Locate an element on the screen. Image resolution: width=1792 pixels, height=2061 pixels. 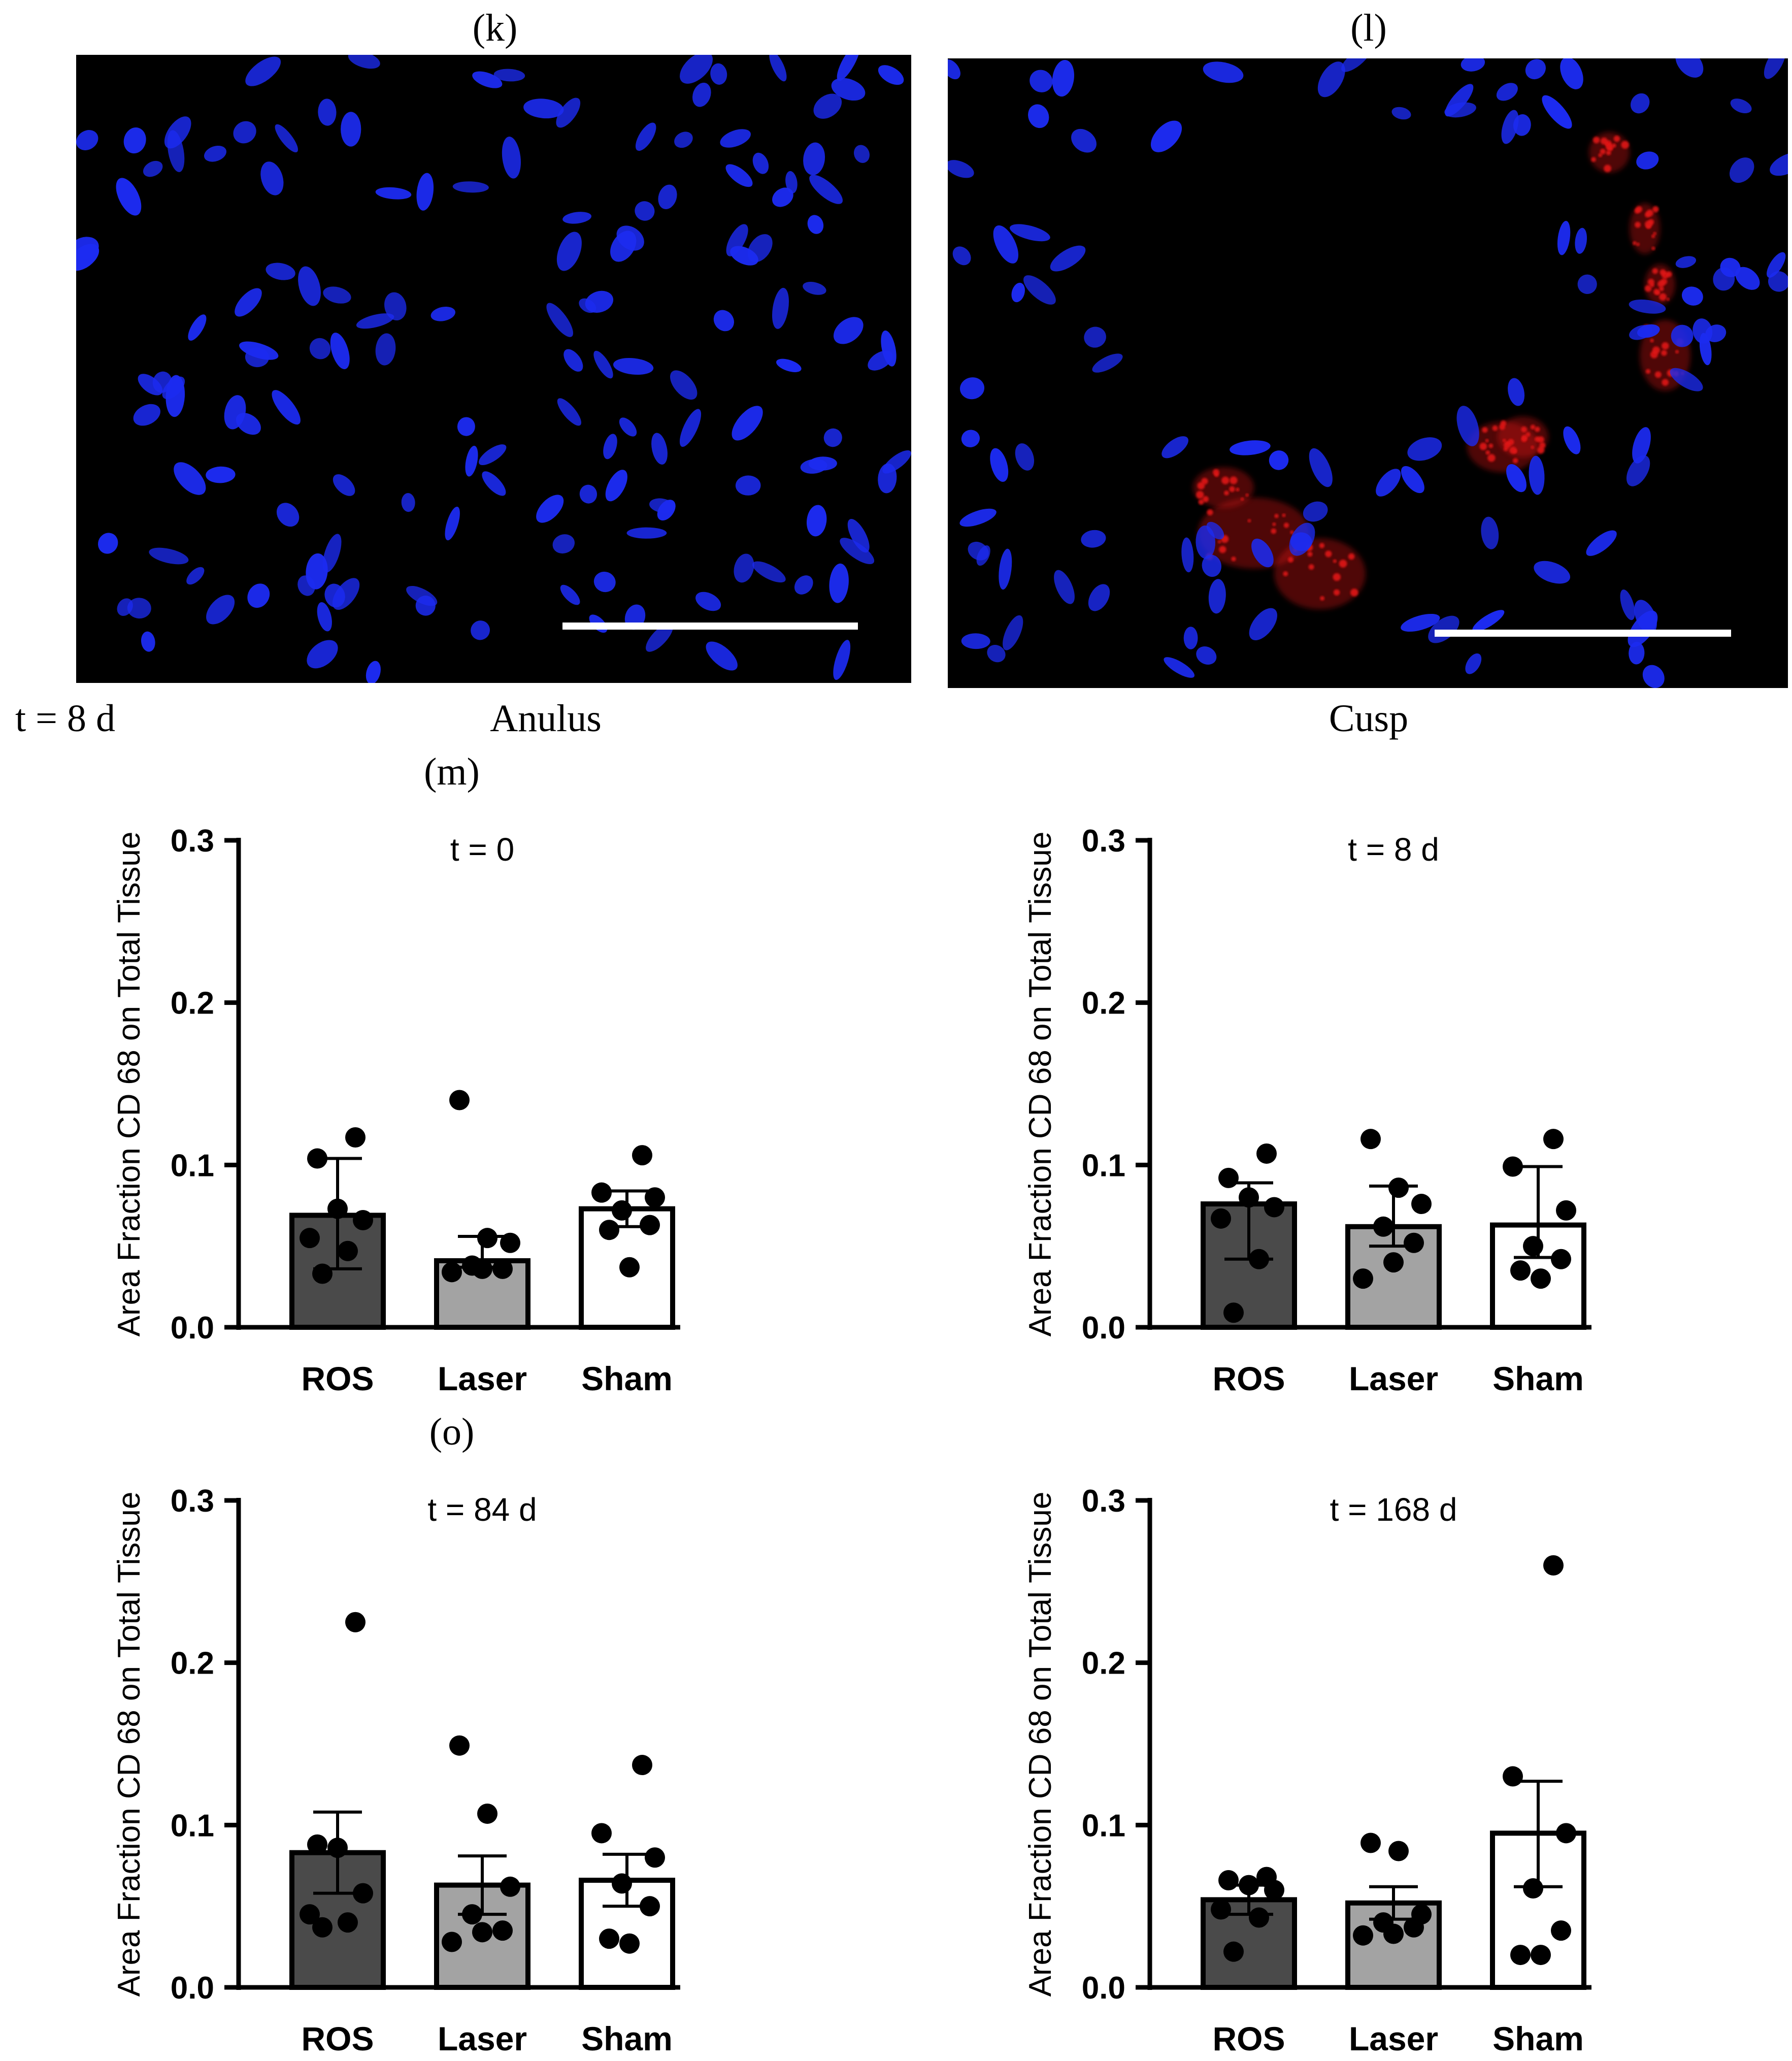
cd68-signal-mark is located at coordinates (1254, 534).